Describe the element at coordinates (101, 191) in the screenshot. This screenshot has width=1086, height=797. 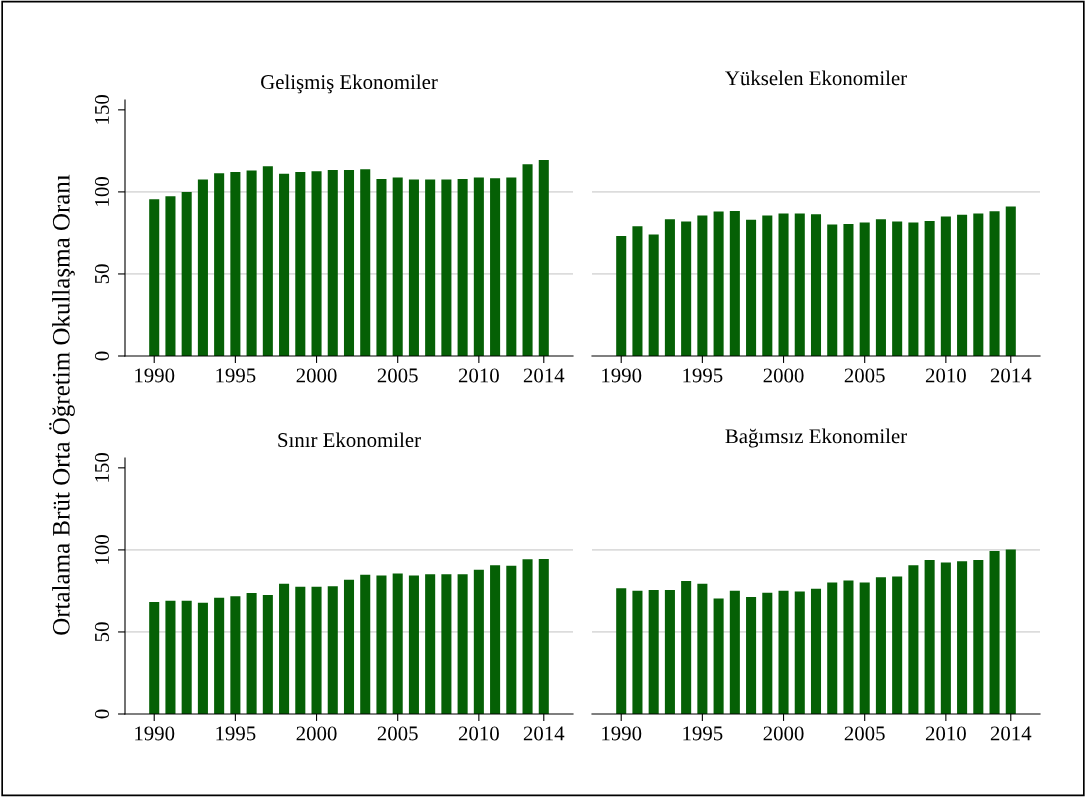
I see `y-tick-label: 100` at that location.